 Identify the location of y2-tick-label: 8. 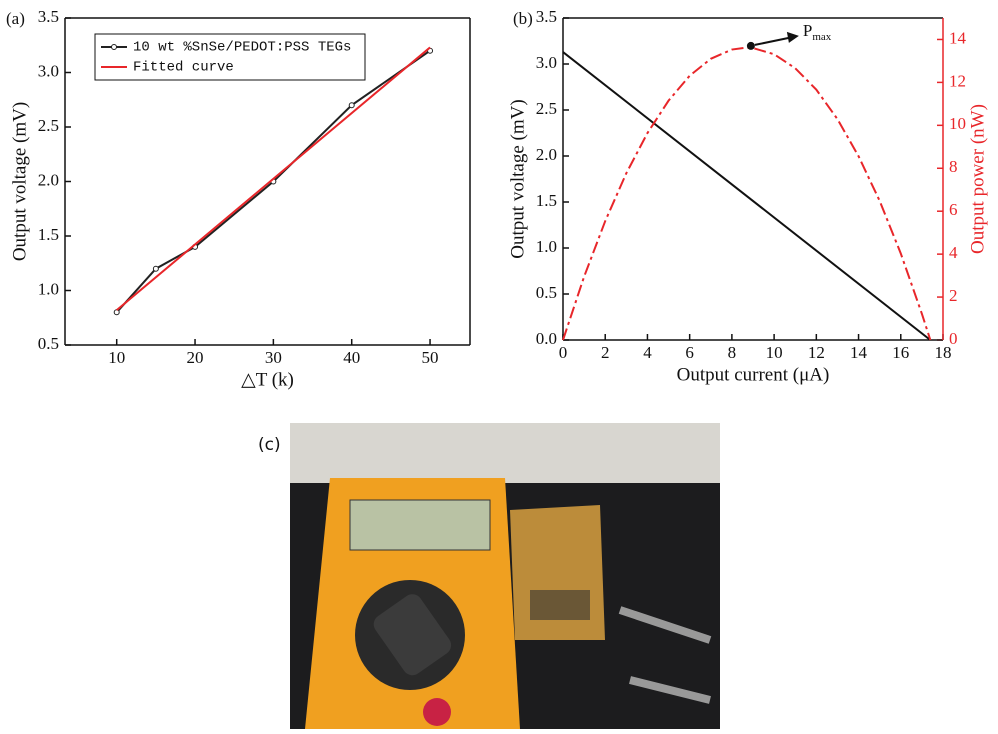
(953, 166).